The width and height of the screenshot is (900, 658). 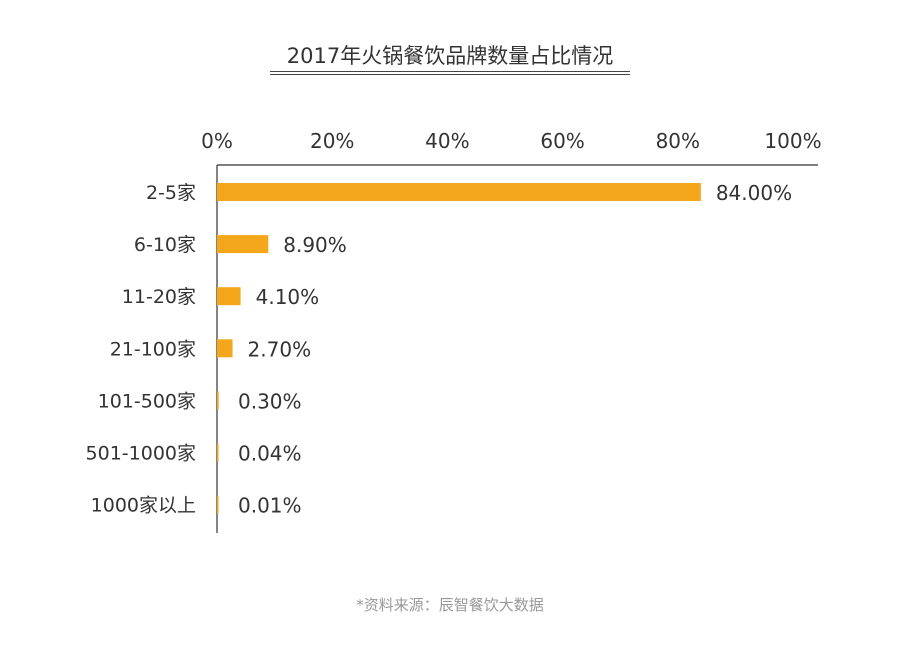 What do you see at coordinates (141, 454) in the screenshot?
I see `category-label: 501-1000家` at bounding box center [141, 454].